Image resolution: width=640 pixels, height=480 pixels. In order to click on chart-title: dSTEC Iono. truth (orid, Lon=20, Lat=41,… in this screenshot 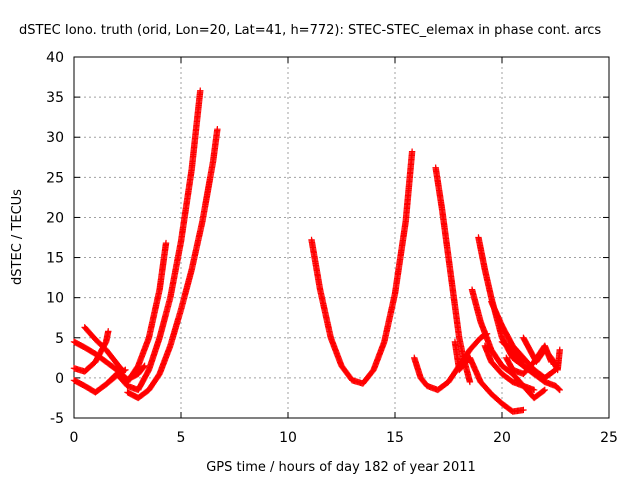, I will do `click(310, 30)`.